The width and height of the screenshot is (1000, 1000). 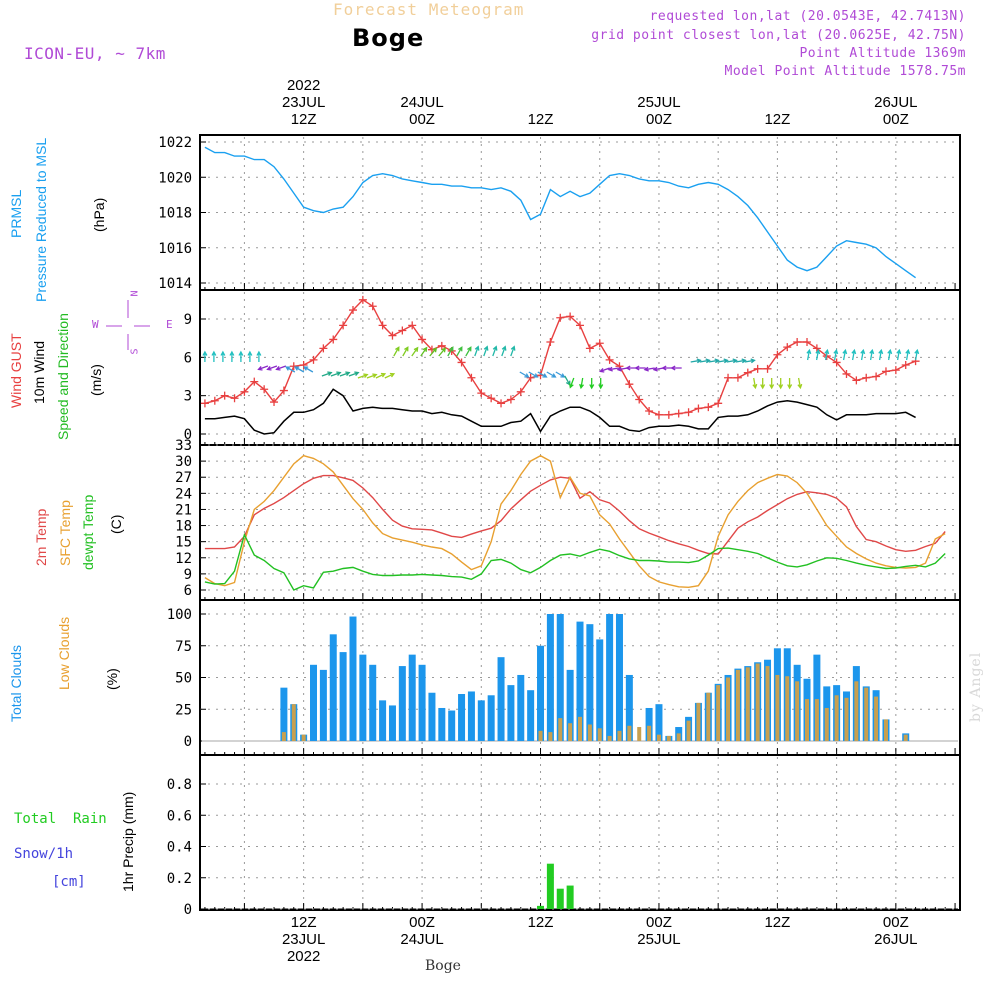 What do you see at coordinates (183, 647) in the screenshot?
I see `y-tick-label-clouds: 75` at bounding box center [183, 647].